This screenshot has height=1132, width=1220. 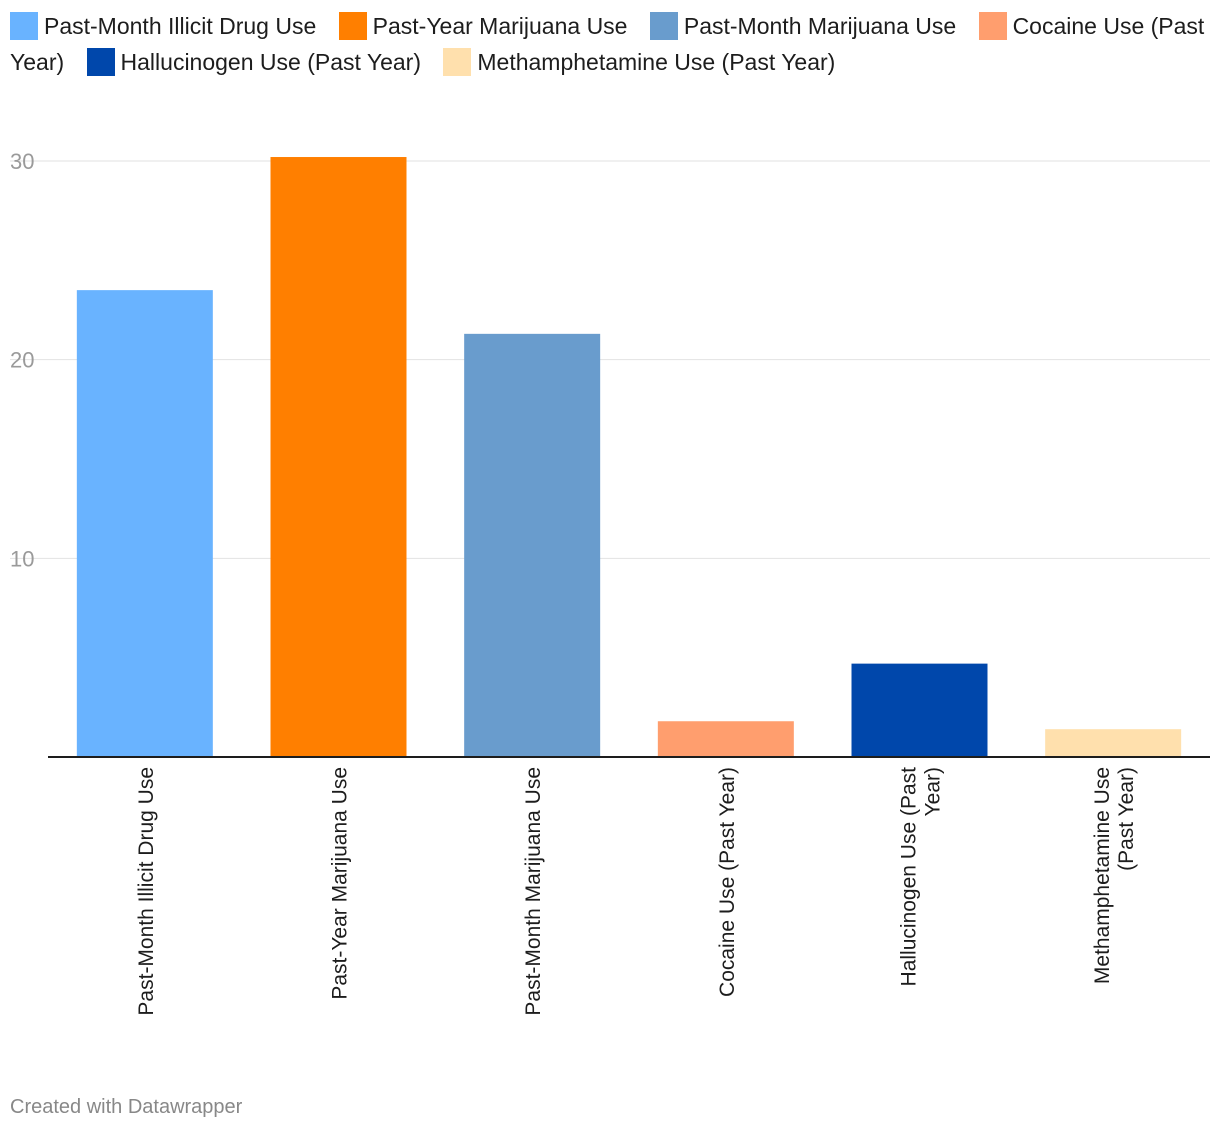 What do you see at coordinates (500, 26) in the screenshot?
I see `legend-label: Past-Year Marijuana Use` at bounding box center [500, 26].